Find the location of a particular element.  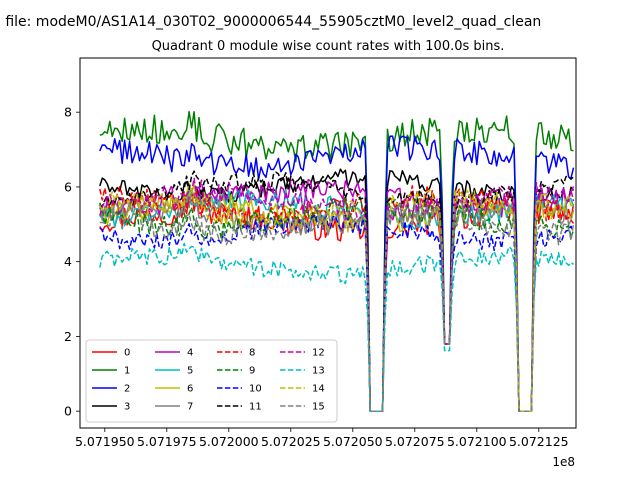

legend-label-14: 14 is located at coordinates (318, 389).